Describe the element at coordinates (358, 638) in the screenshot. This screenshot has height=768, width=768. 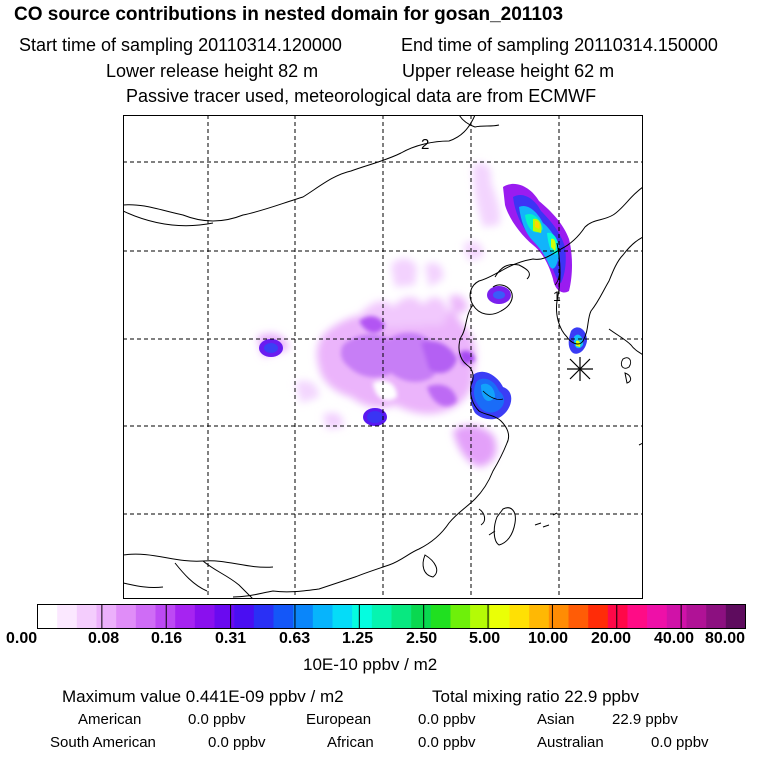
I see `colorbar-tick-label: 1.25` at that location.